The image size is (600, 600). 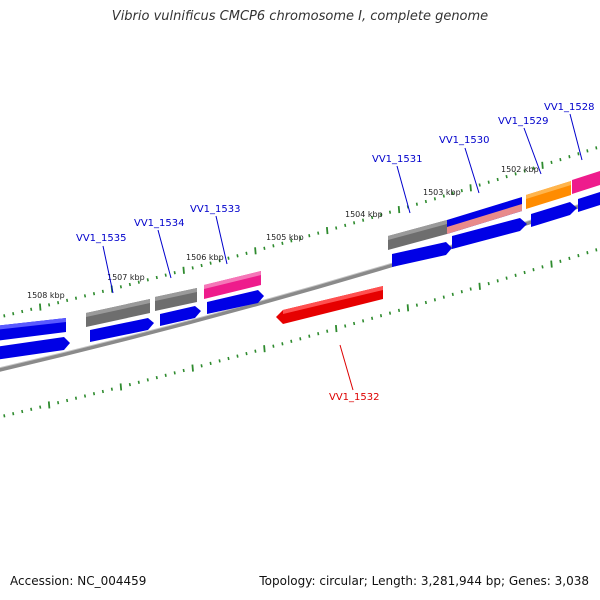 I want to click on accession-text: Accession: NC_004459, so click(x=78, y=581).